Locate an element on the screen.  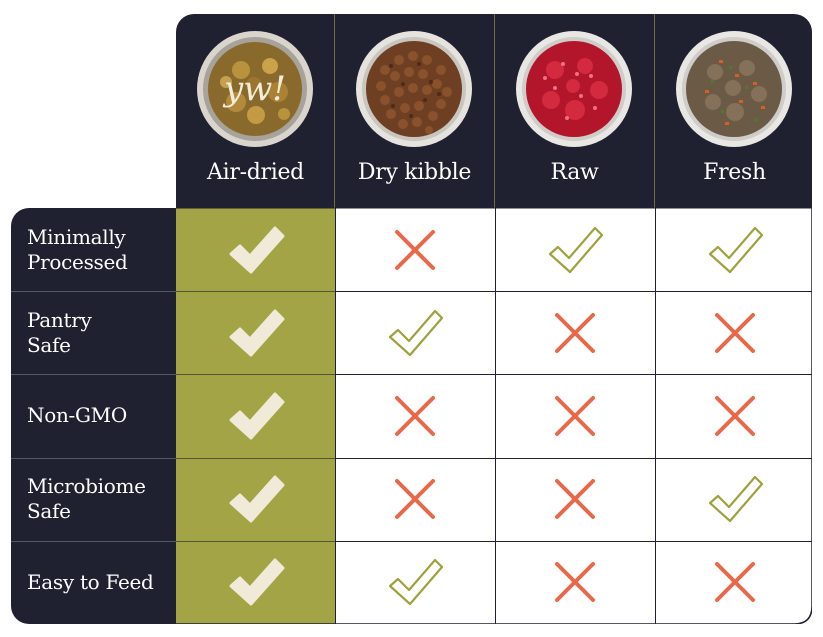
column-header-fresh: Fresh is located at coordinates (734, 111).